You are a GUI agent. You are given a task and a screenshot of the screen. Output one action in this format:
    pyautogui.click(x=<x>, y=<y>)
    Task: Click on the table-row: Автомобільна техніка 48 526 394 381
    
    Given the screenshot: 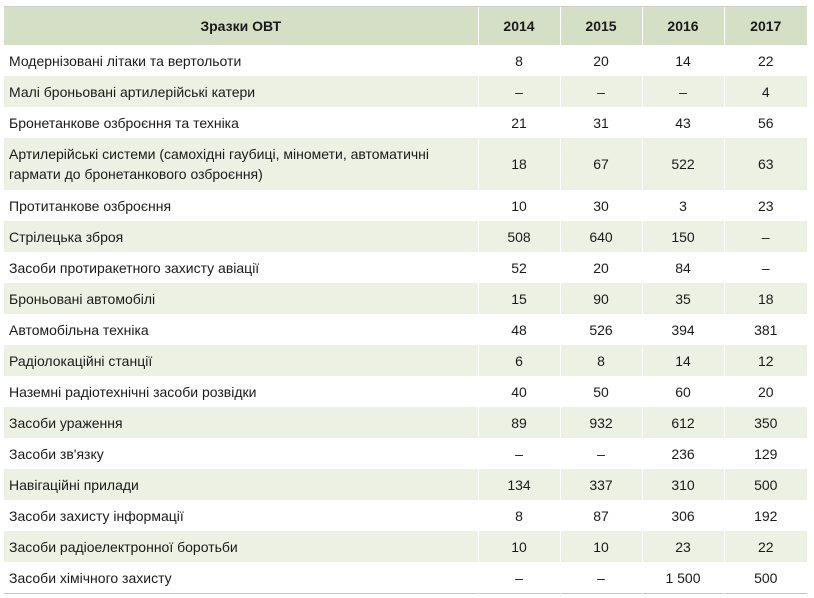 What is the action you would take?
    pyautogui.click(x=405, y=329)
    